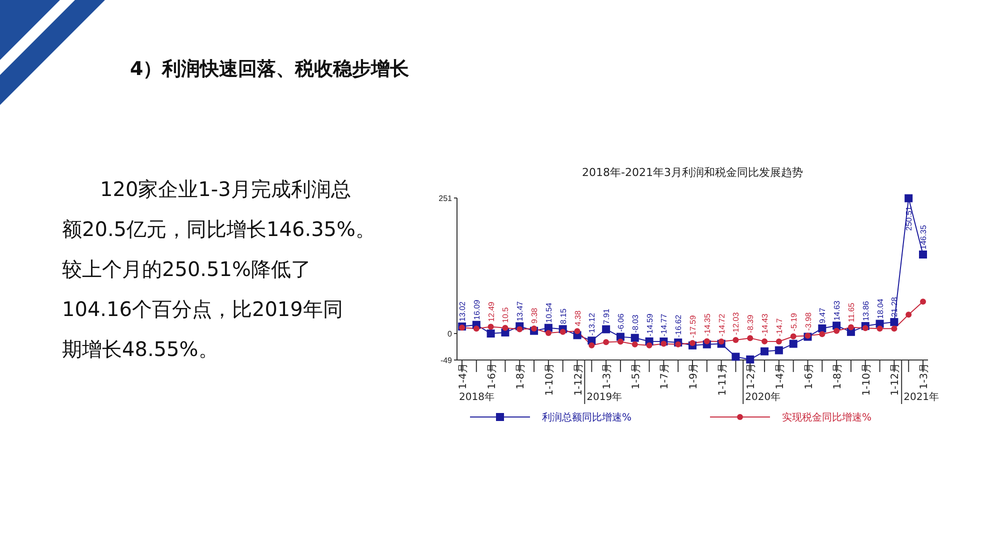  I want to click on text: 2020年, so click(763, 397).